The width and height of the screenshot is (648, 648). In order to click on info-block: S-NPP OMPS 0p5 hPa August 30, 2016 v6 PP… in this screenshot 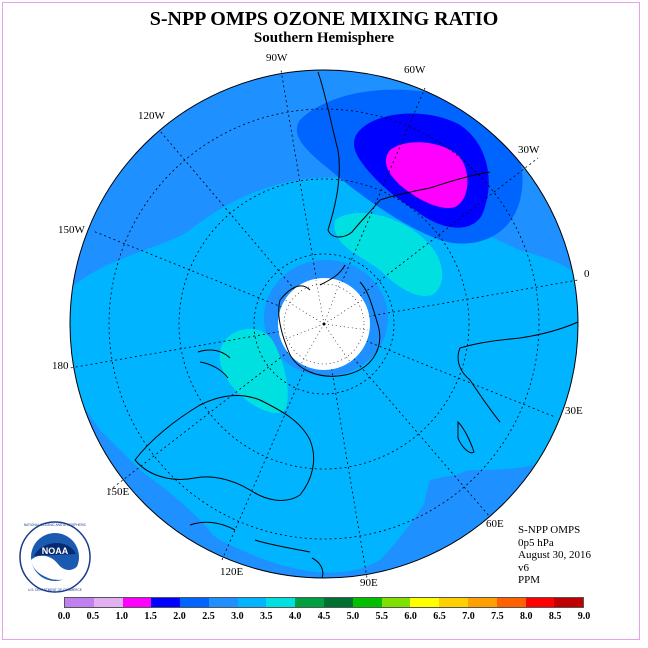, I will do `click(554, 555)`.